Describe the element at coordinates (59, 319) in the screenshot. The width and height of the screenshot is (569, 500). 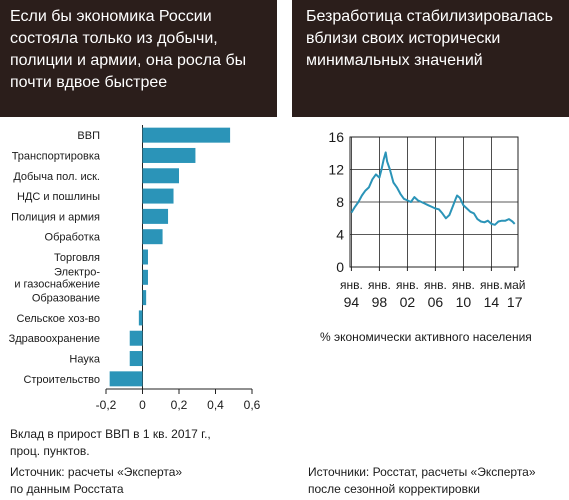
I see `category-label: Сельское хоз-во` at that location.